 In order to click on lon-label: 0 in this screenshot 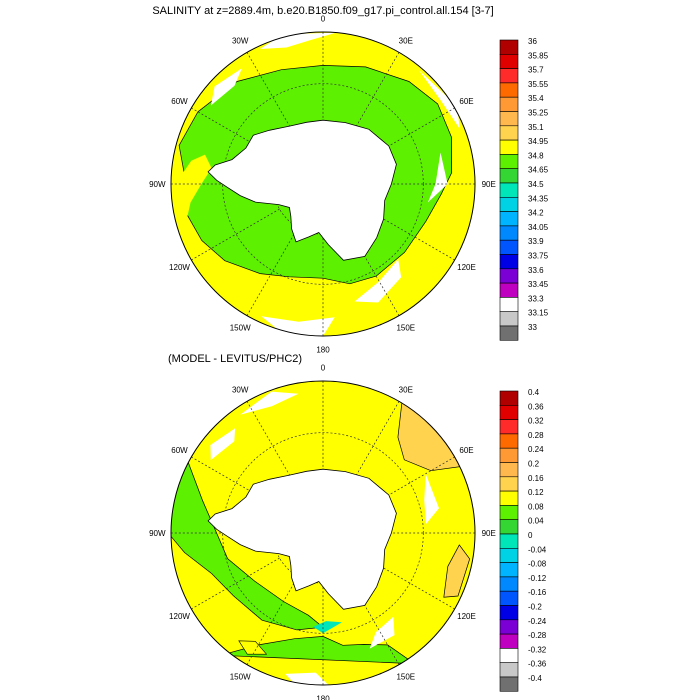, I will do `click(323, 18)`.